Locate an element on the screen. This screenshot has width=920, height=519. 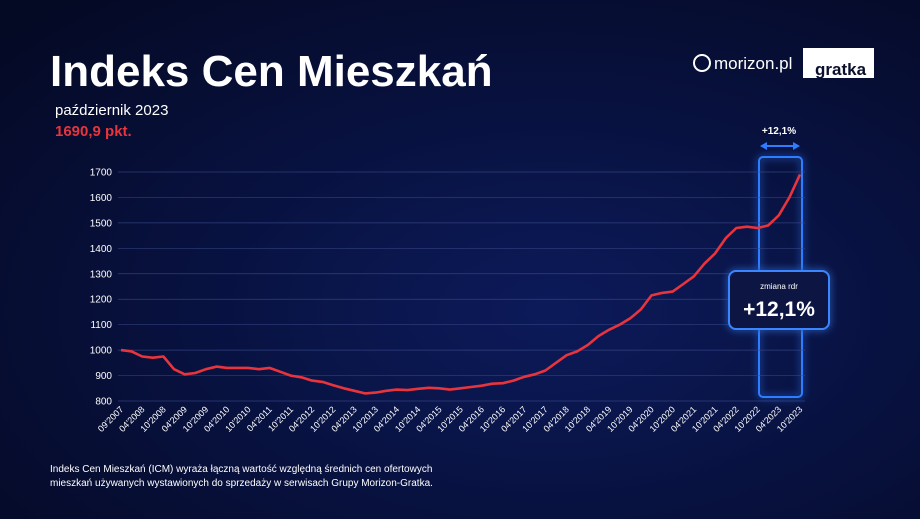
change-box-value: +12,1% is located at coordinates (779, 309).